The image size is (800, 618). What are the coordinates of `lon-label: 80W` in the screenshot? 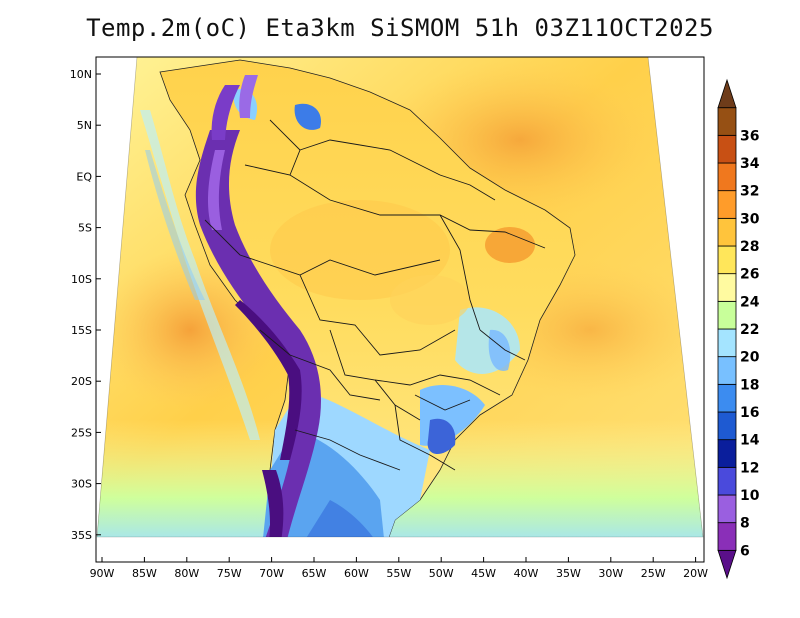 It's located at (186, 573).